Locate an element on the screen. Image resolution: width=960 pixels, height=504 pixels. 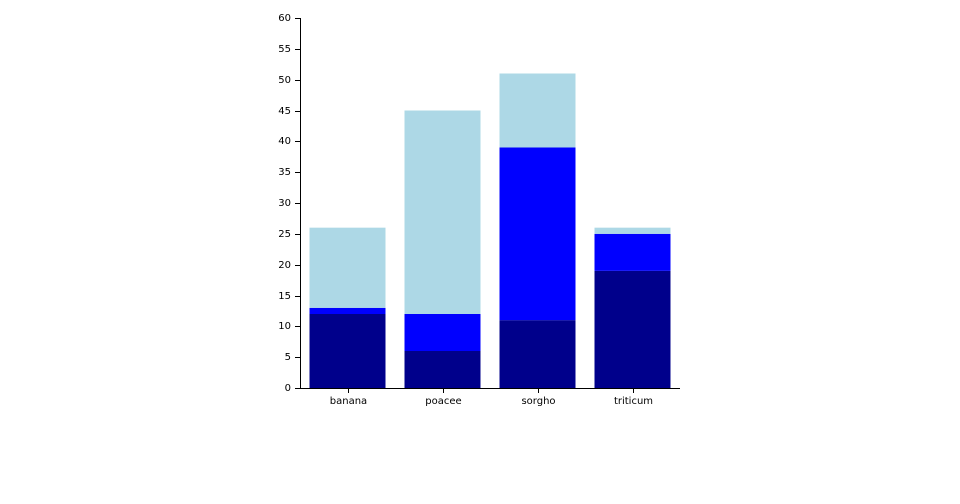
y-tick-label-10: 10 is located at coordinates (284, 326).